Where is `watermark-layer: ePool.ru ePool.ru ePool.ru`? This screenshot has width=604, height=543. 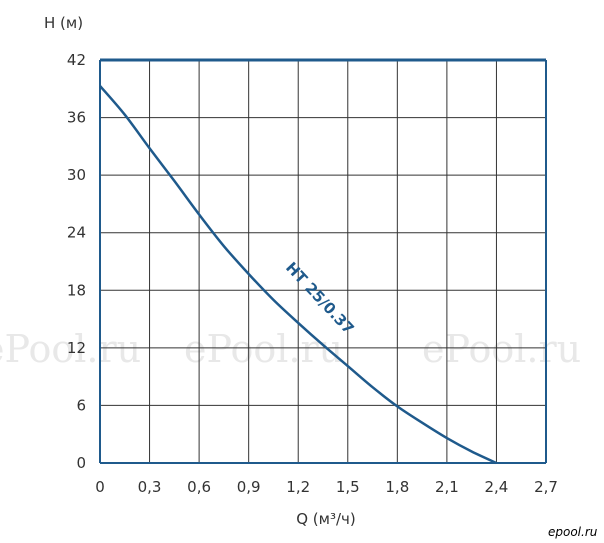 watermark-layer: ePool.ru ePool.ru ePool.ru is located at coordinates (290, 349).